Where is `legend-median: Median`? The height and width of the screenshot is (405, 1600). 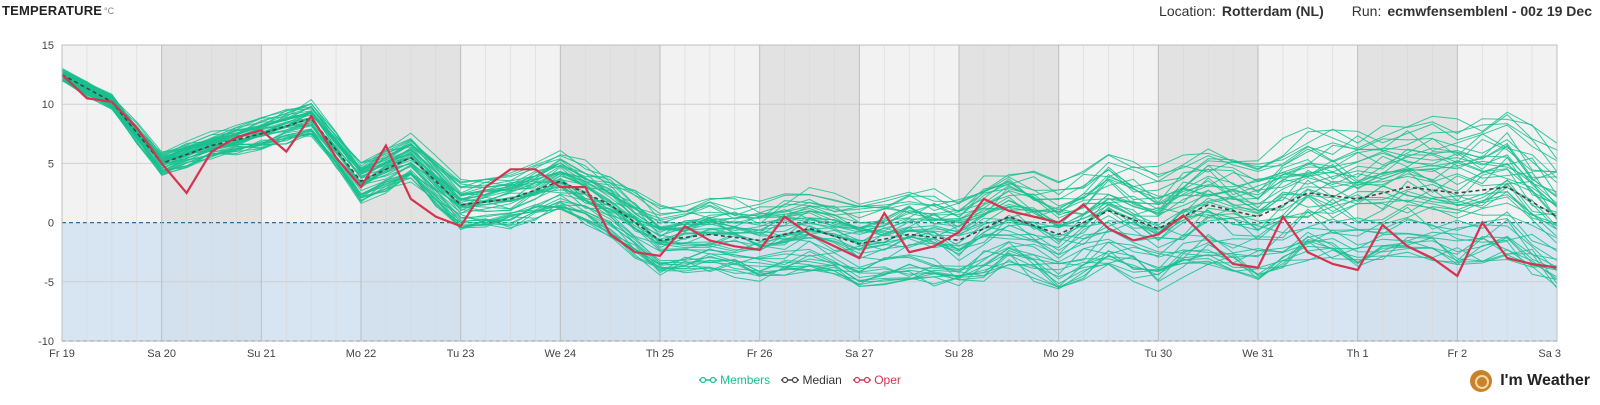 legend-median: Median is located at coordinates (811, 380).